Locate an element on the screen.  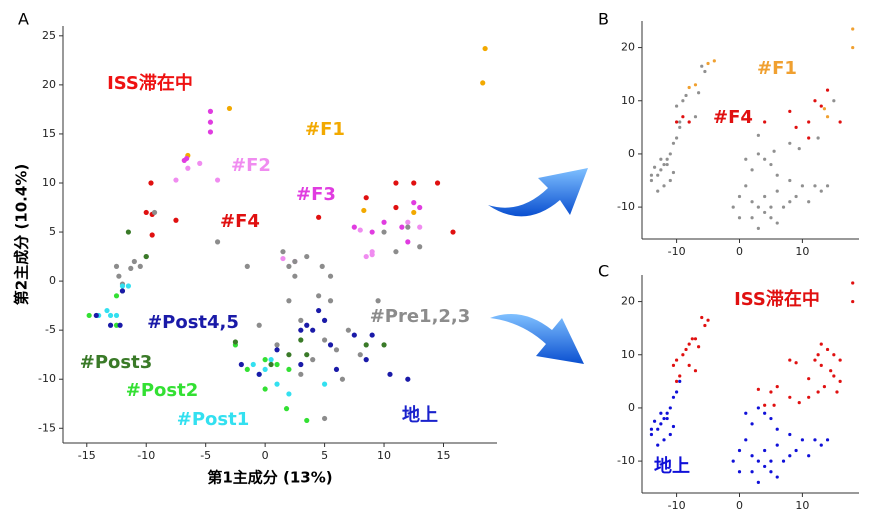
y-tick-label: 10 is located at coordinates (628, 100).